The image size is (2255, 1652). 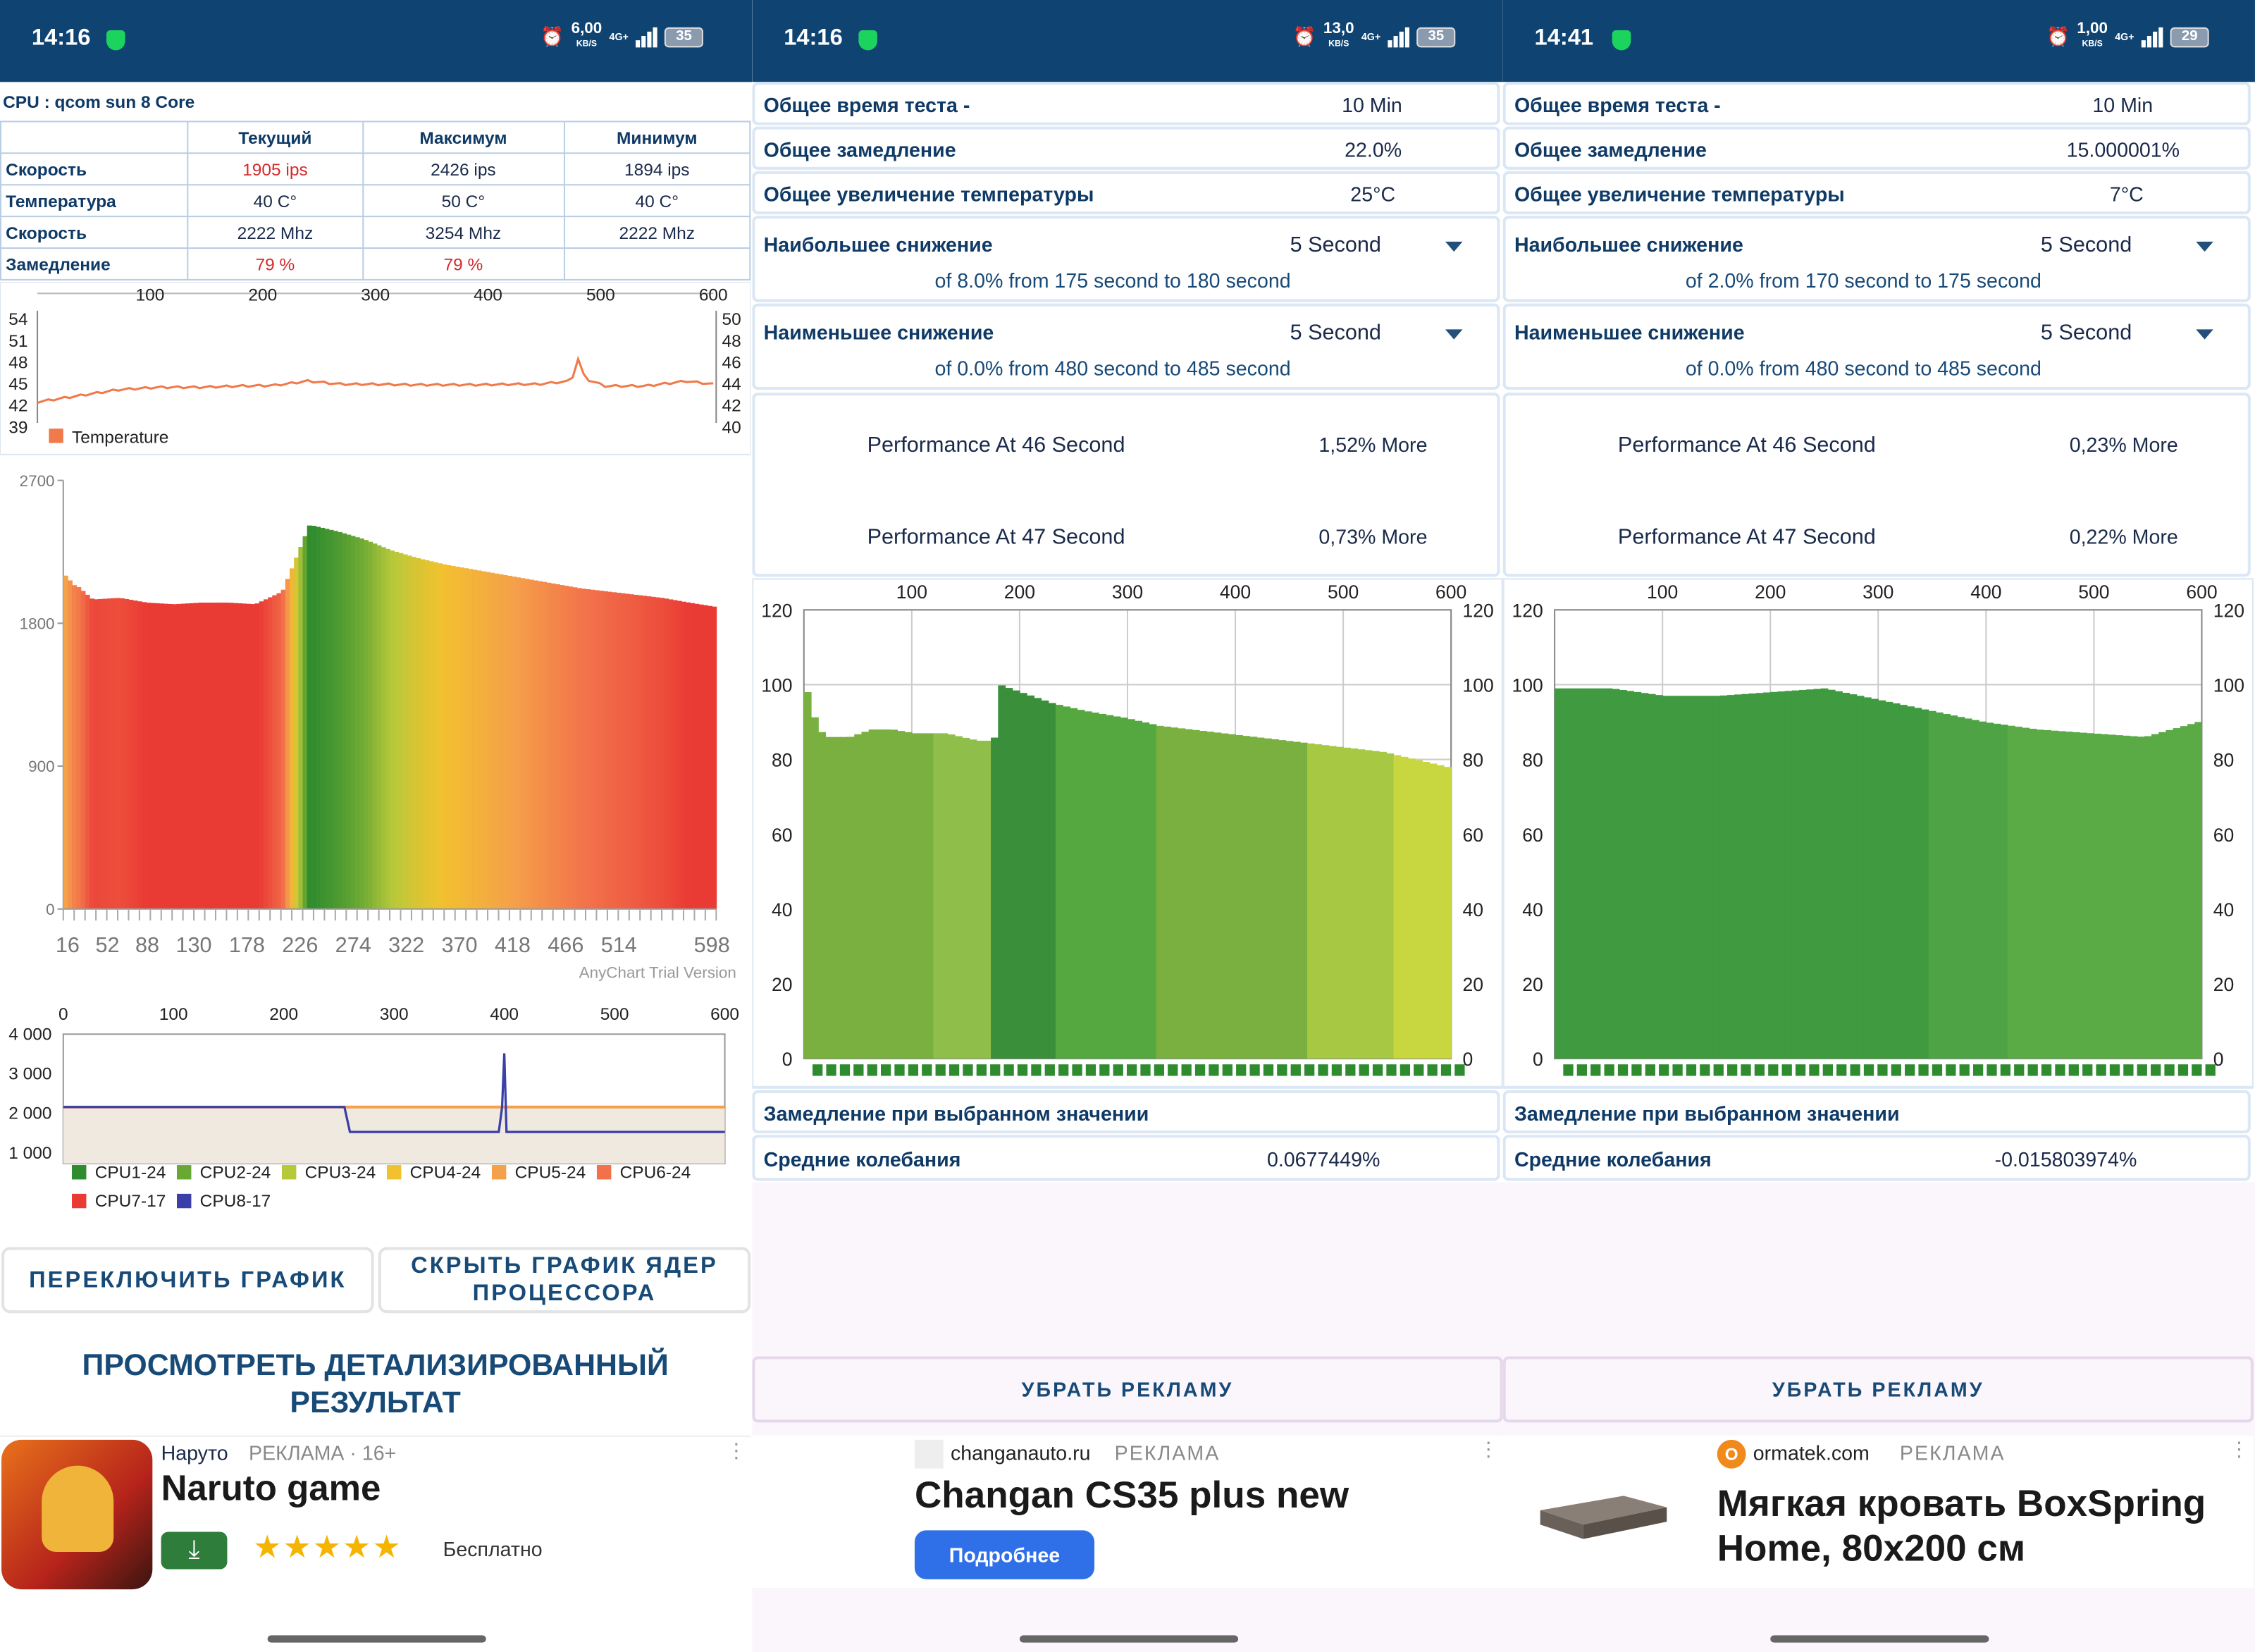 What do you see at coordinates (131, 1201) in the screenshot?
I see `legend-label: CPU7-17` at bounding box center [131, 1201].